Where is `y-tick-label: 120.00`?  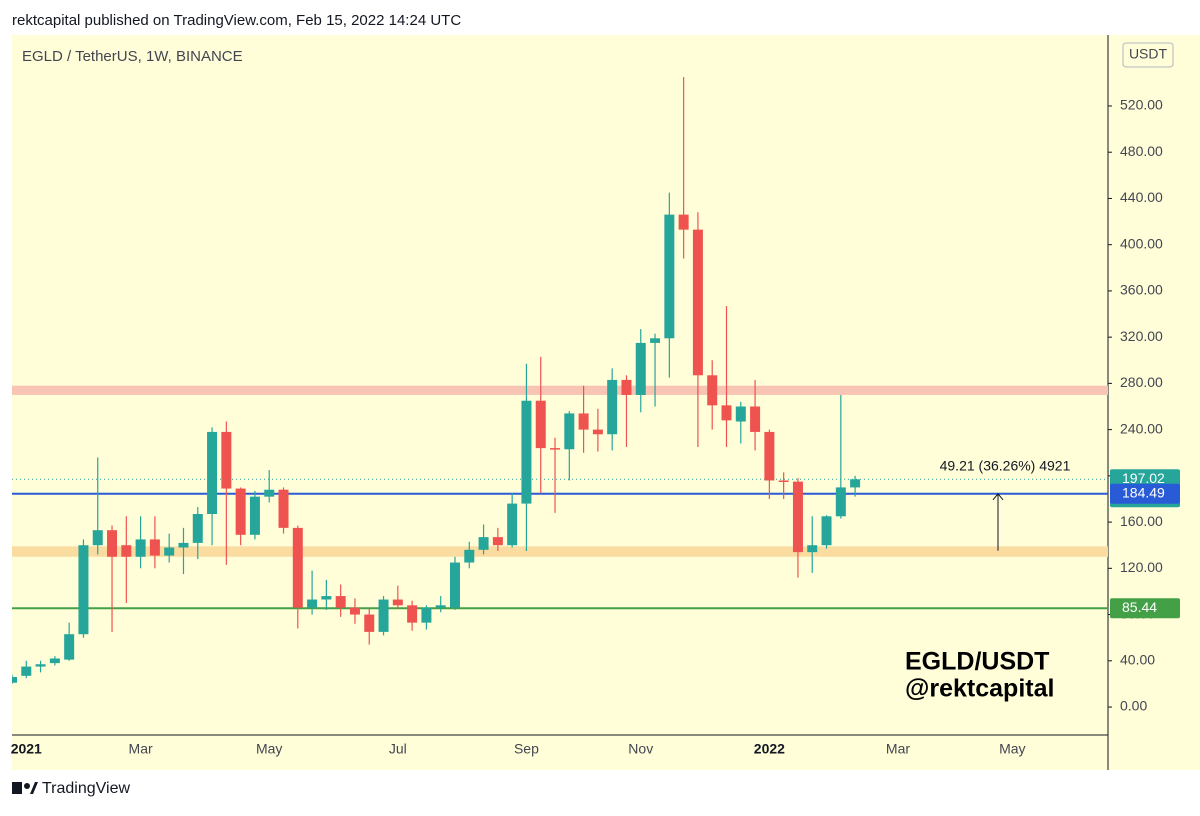
y-tick-label: 120.00 is located at coordinates (1141, 567).